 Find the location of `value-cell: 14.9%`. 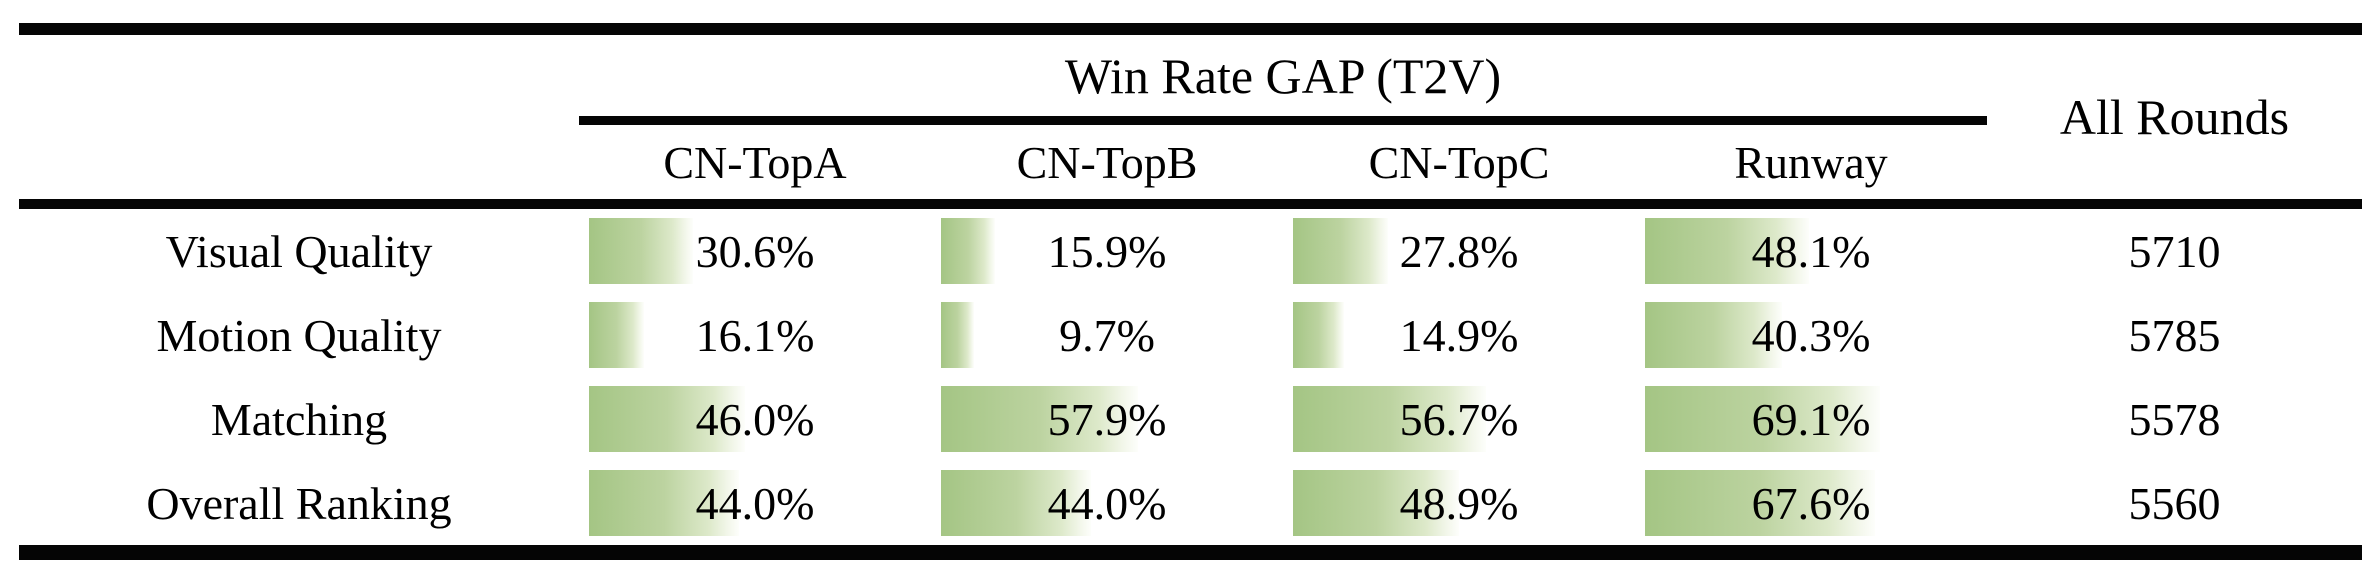

value-cell: 14.9% is located at coordinates (1459, 335).